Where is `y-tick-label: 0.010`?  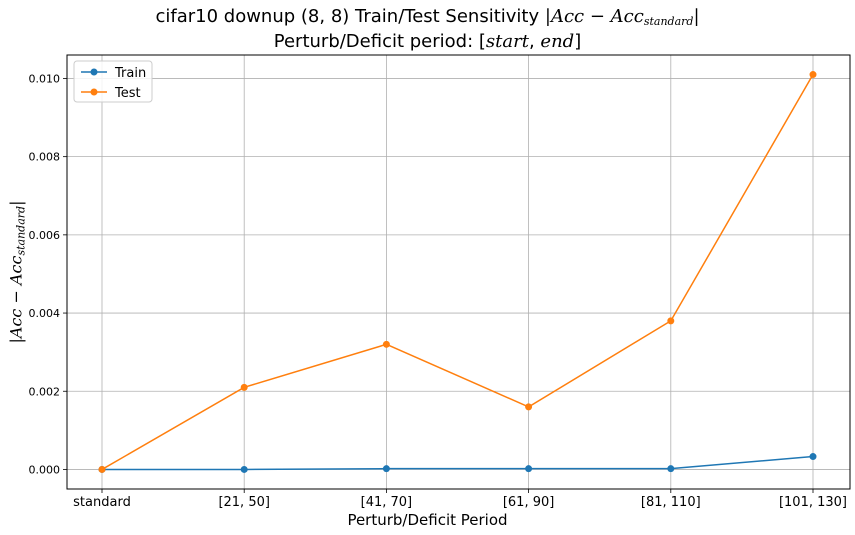
y-tick-label: 0.010 is located at coordinates (45, 78).